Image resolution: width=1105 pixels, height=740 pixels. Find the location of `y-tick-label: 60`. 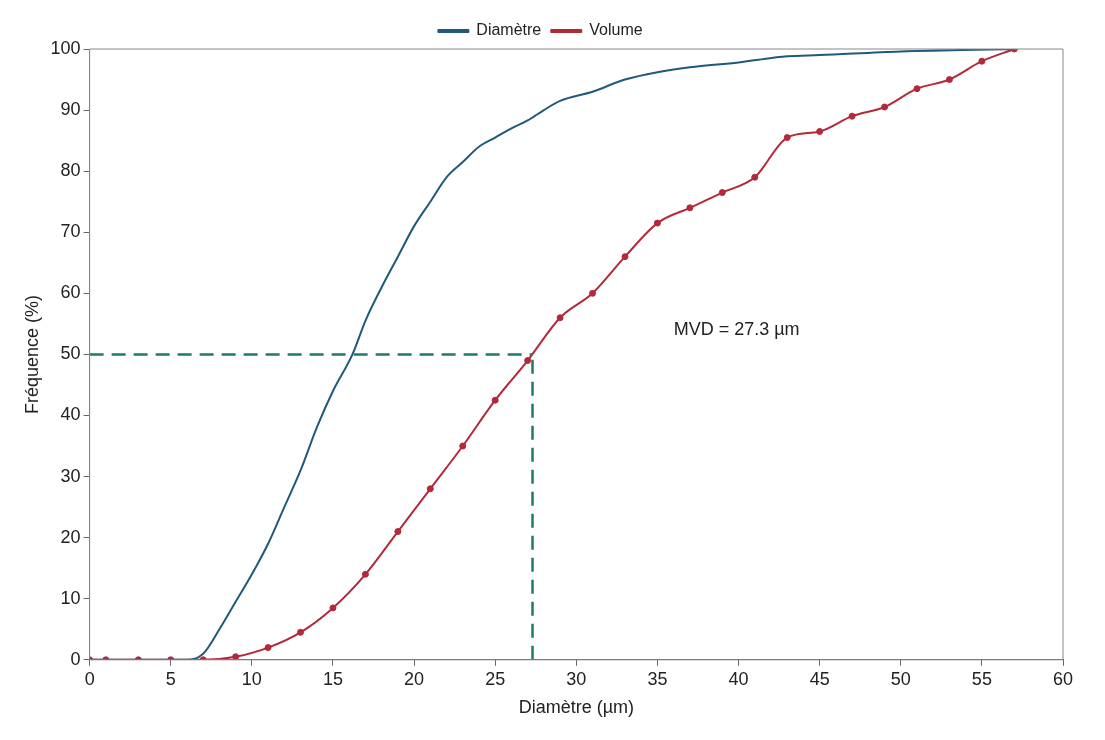

y-tick-label: 60 is located at coordinates (70, 292).